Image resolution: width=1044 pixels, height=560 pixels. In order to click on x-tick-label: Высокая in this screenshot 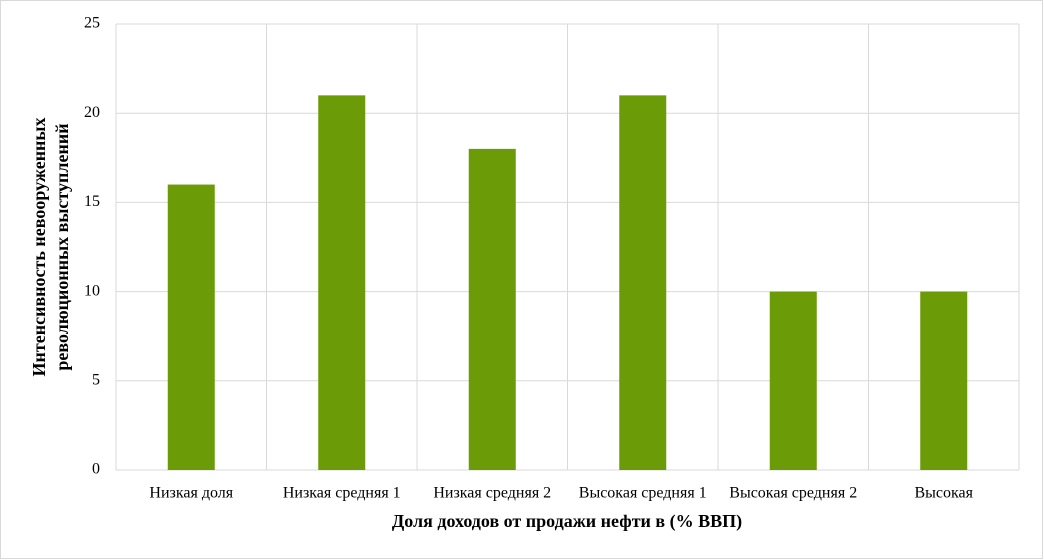, I will do `click(943, 493)`.